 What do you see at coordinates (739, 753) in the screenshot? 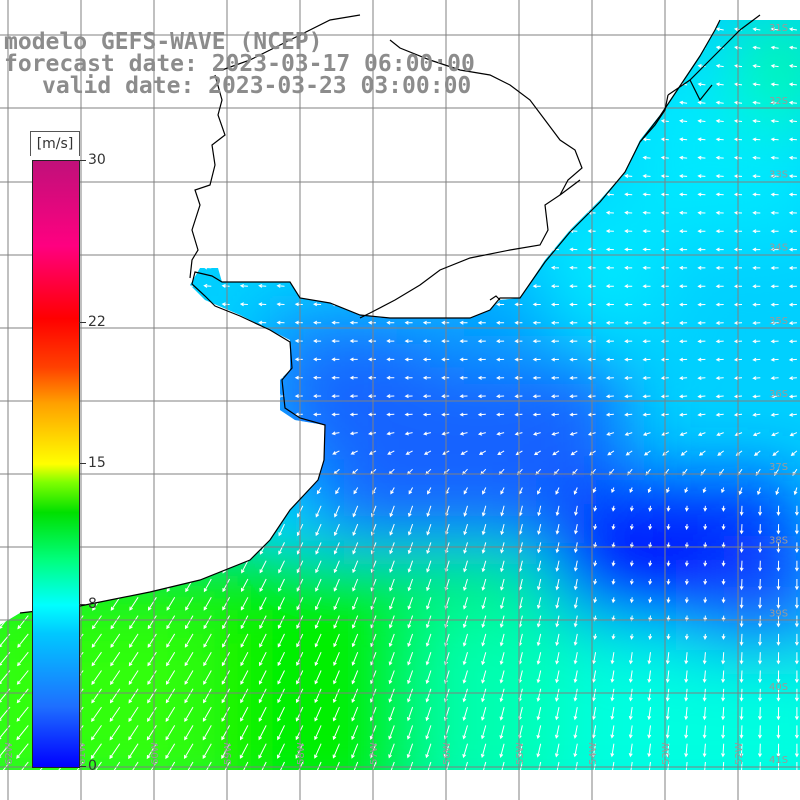
I see `longitude-label: 52W` at bounding box center [739, 753].